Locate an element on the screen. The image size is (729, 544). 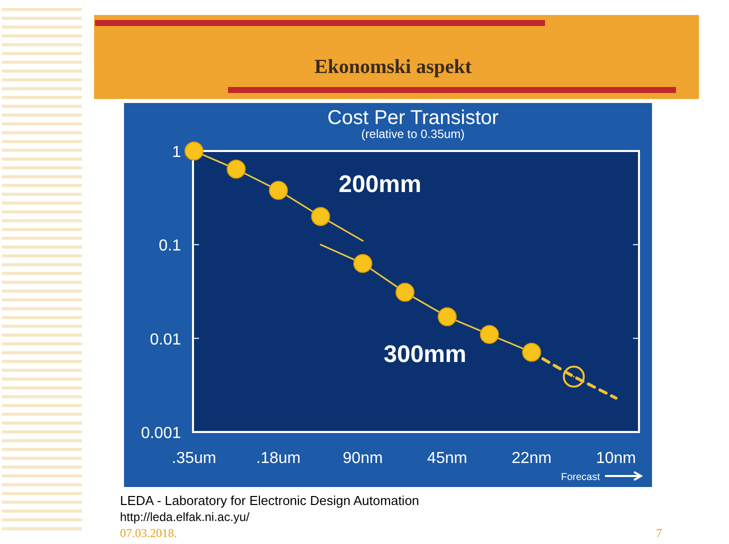
chart-title: Cost Per Transistor is located at coordinates (413, 118).